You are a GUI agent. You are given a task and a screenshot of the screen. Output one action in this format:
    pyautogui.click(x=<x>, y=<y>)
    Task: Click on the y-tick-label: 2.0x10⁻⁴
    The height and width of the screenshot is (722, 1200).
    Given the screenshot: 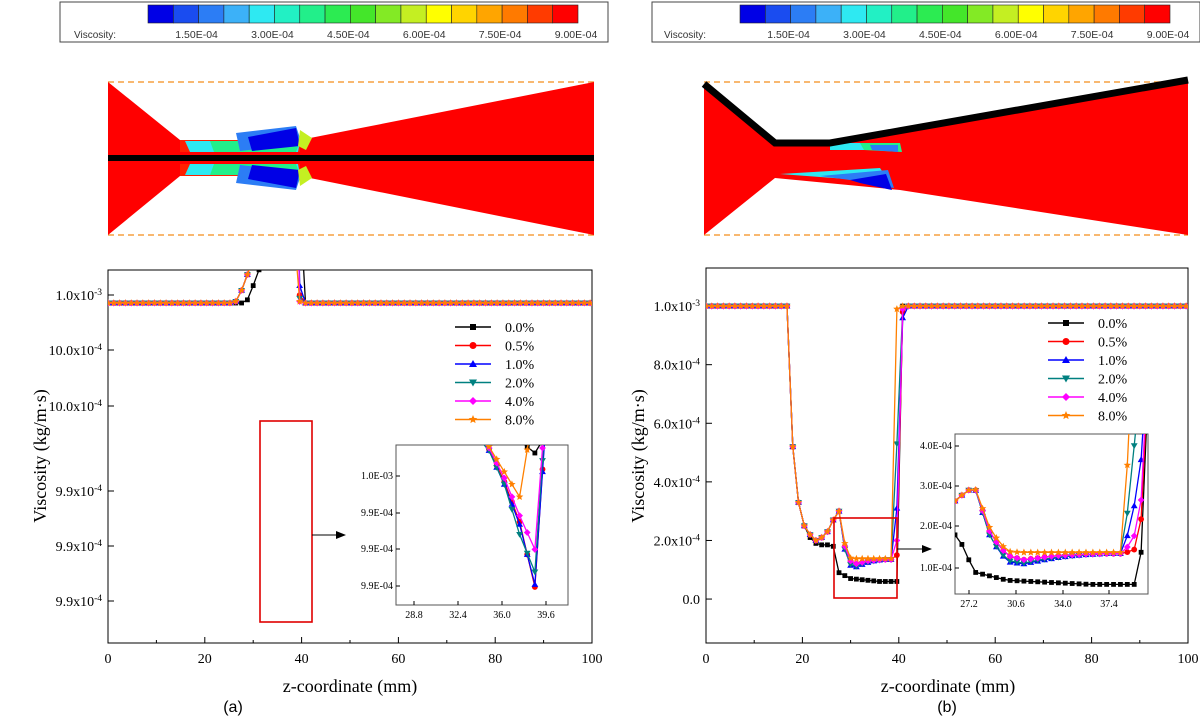 What is the action you would take?
    pyautogui.click(x=677, y=541)
    